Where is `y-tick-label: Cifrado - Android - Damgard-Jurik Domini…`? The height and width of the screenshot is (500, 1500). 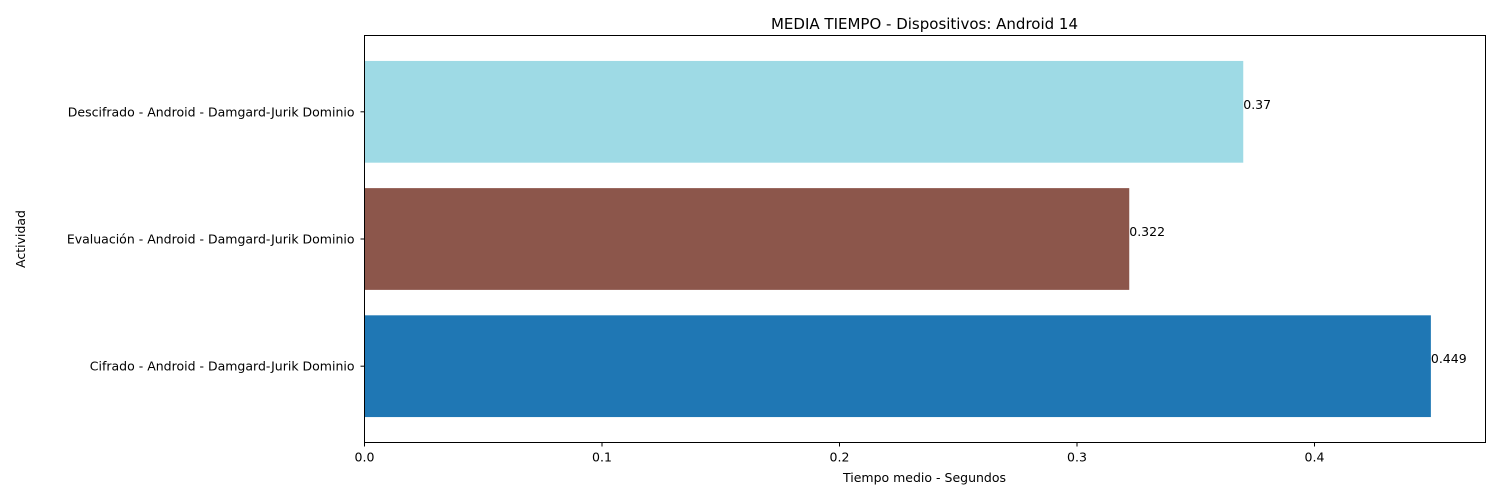
y-tick-label: Cifrado - Android - Damgard-Jurik Domini… is located at coordinates (222, 366).